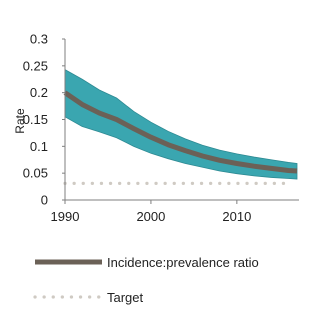 The height and width of the screenshot is (325, 321). What do you see at coordinates (39, 39) in the screenshot?
I see `y-tick-label: 0.3` at bounding box center [39, 39].